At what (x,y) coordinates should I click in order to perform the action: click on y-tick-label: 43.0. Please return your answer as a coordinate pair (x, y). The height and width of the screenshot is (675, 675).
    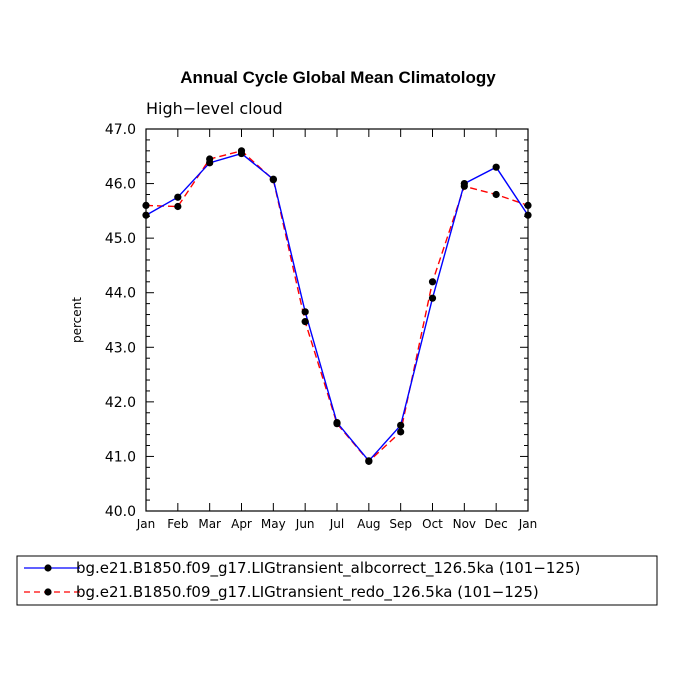
    Looking at the image, I should click on (120, 348).